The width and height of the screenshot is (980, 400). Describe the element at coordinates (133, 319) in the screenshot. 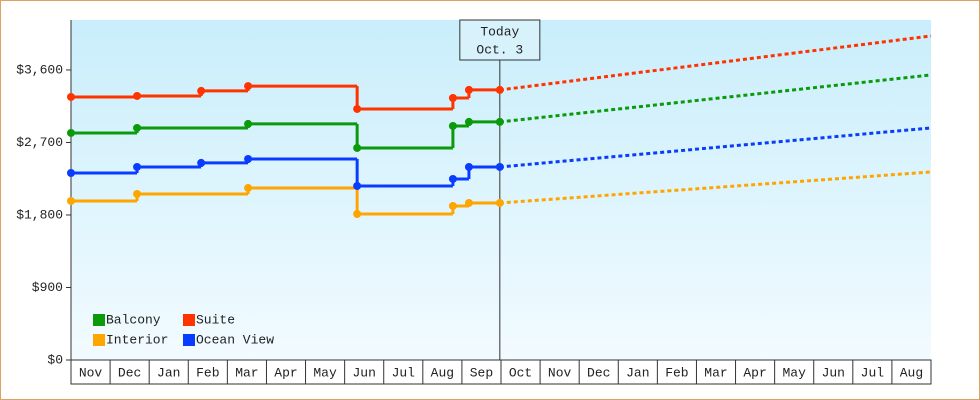

I see `legend-label: Balcony` at that location.